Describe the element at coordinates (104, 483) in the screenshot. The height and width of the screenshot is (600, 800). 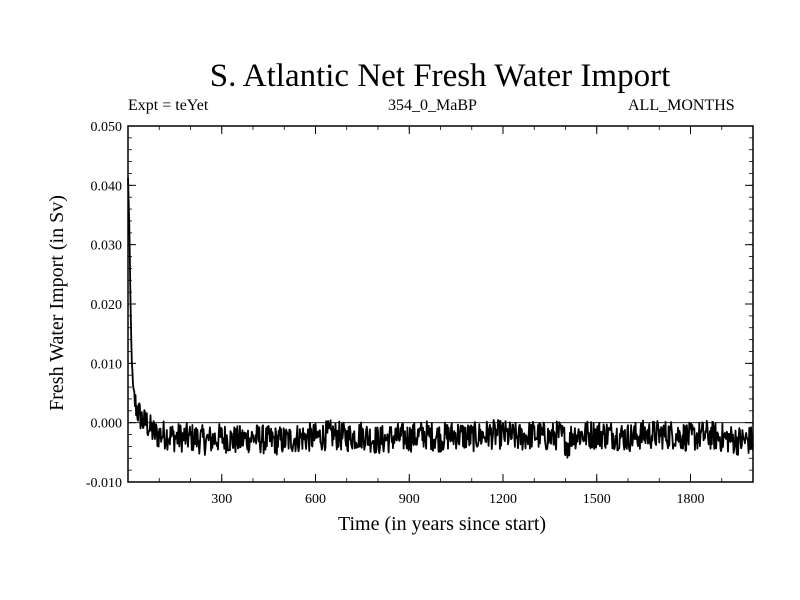
I see `y-tick-label: -0.010` at that location.